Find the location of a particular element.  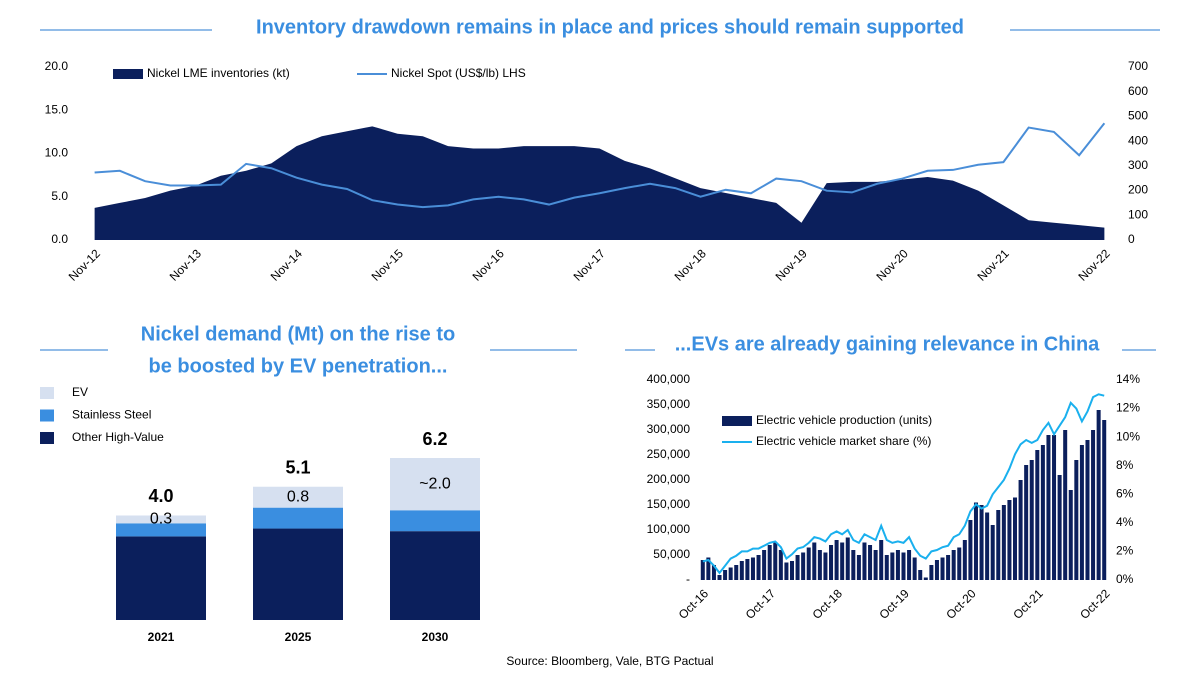

x-tick-label: 2021 is located at coordinates (161, 637).